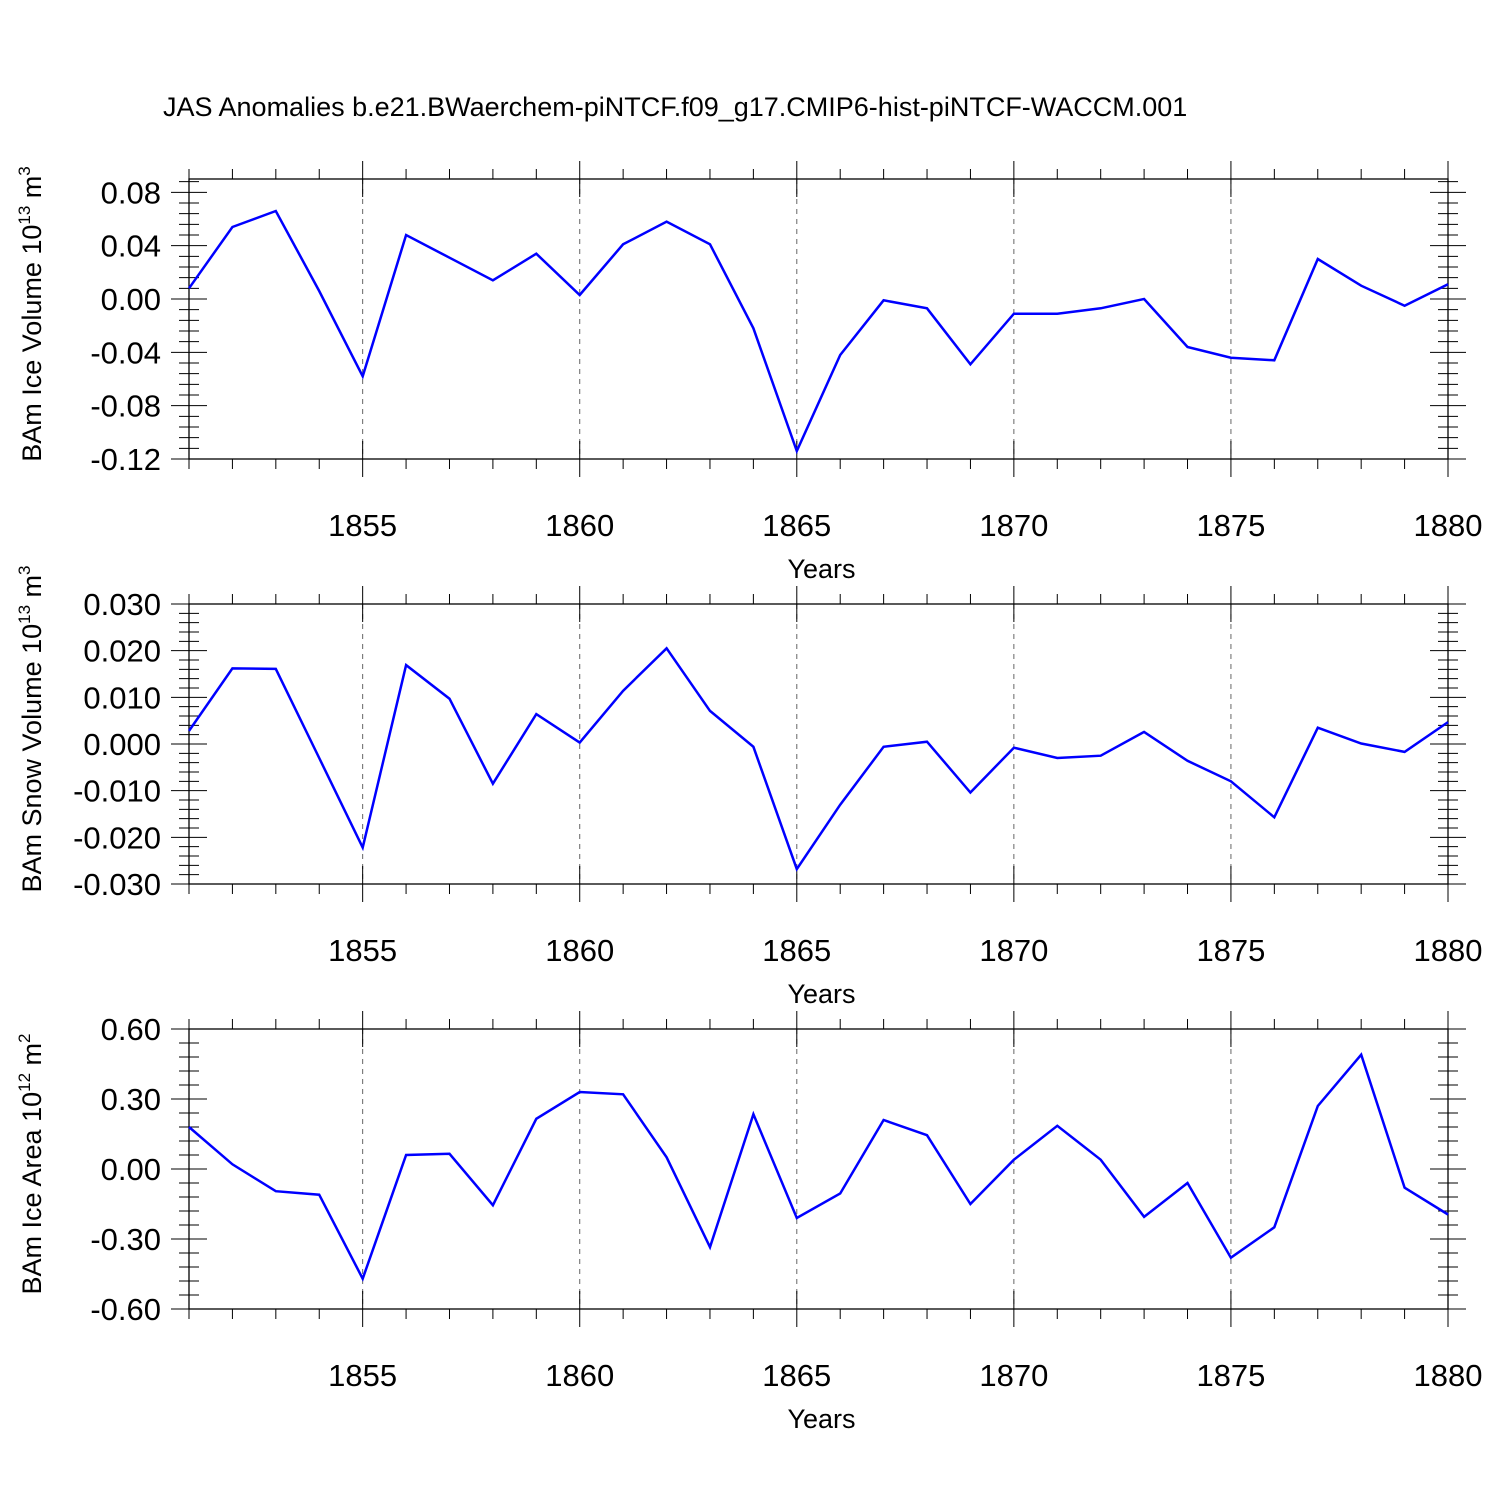 The image size is (1500, 1500). Describe the element at coordinates (122, 651) in the screenshot. I see `y-tick-label: 0.020` at that location.